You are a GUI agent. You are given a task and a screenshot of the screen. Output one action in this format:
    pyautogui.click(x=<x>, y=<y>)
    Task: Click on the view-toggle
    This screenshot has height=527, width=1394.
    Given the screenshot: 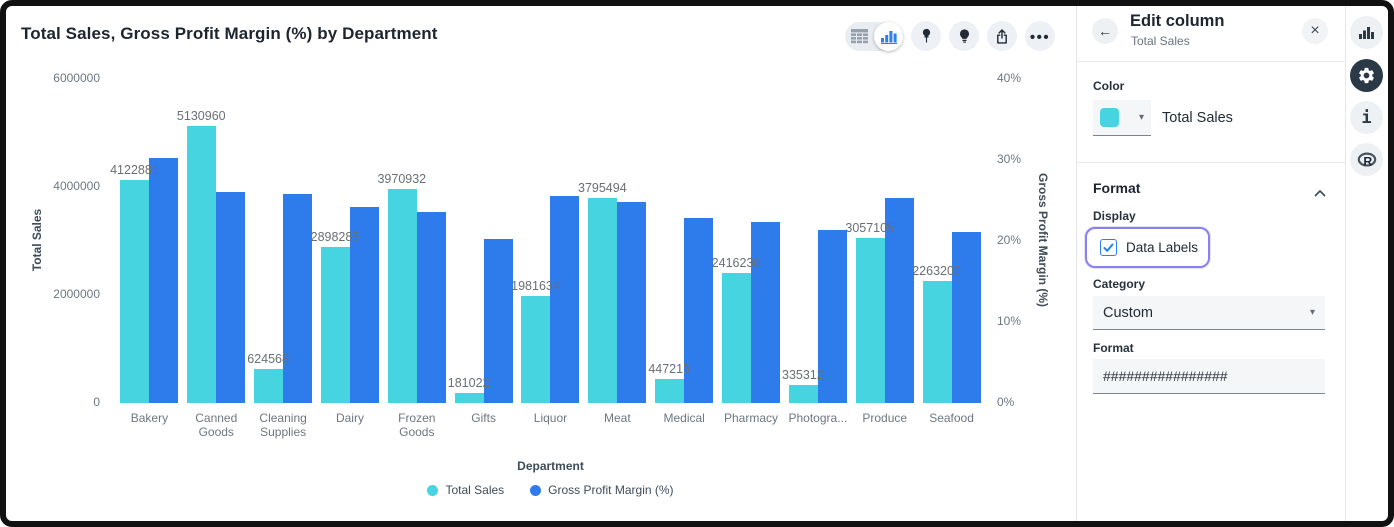 What is the action you would take?
    pyautogui.click(x=874, y=36)
    